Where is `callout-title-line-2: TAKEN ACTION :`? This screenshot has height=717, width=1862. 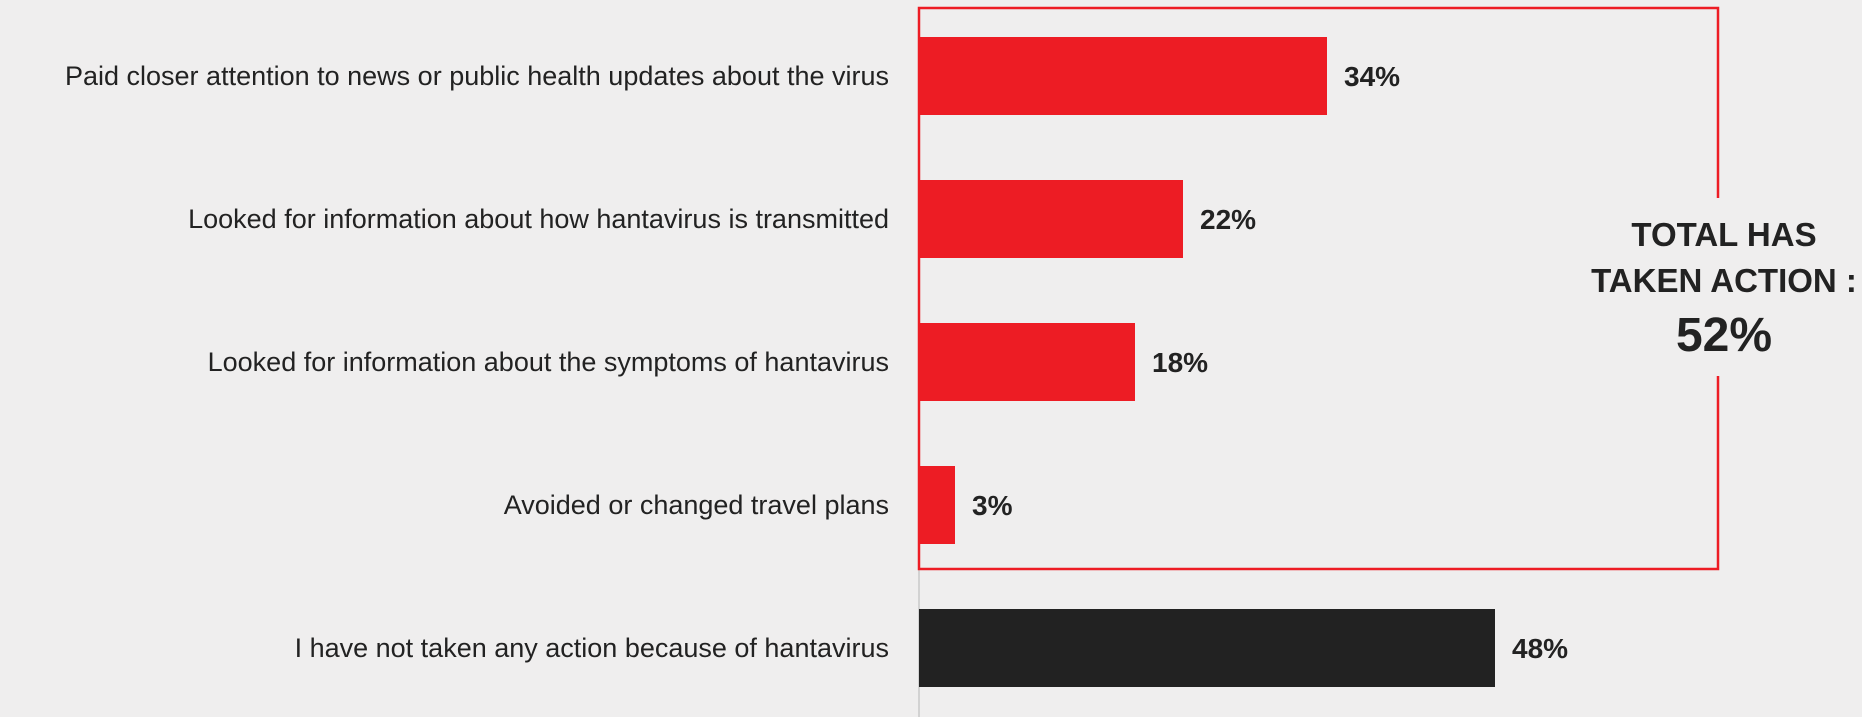
callout-title-line-2: TAKEN ACTION : is located at coordinates (1724, 280).